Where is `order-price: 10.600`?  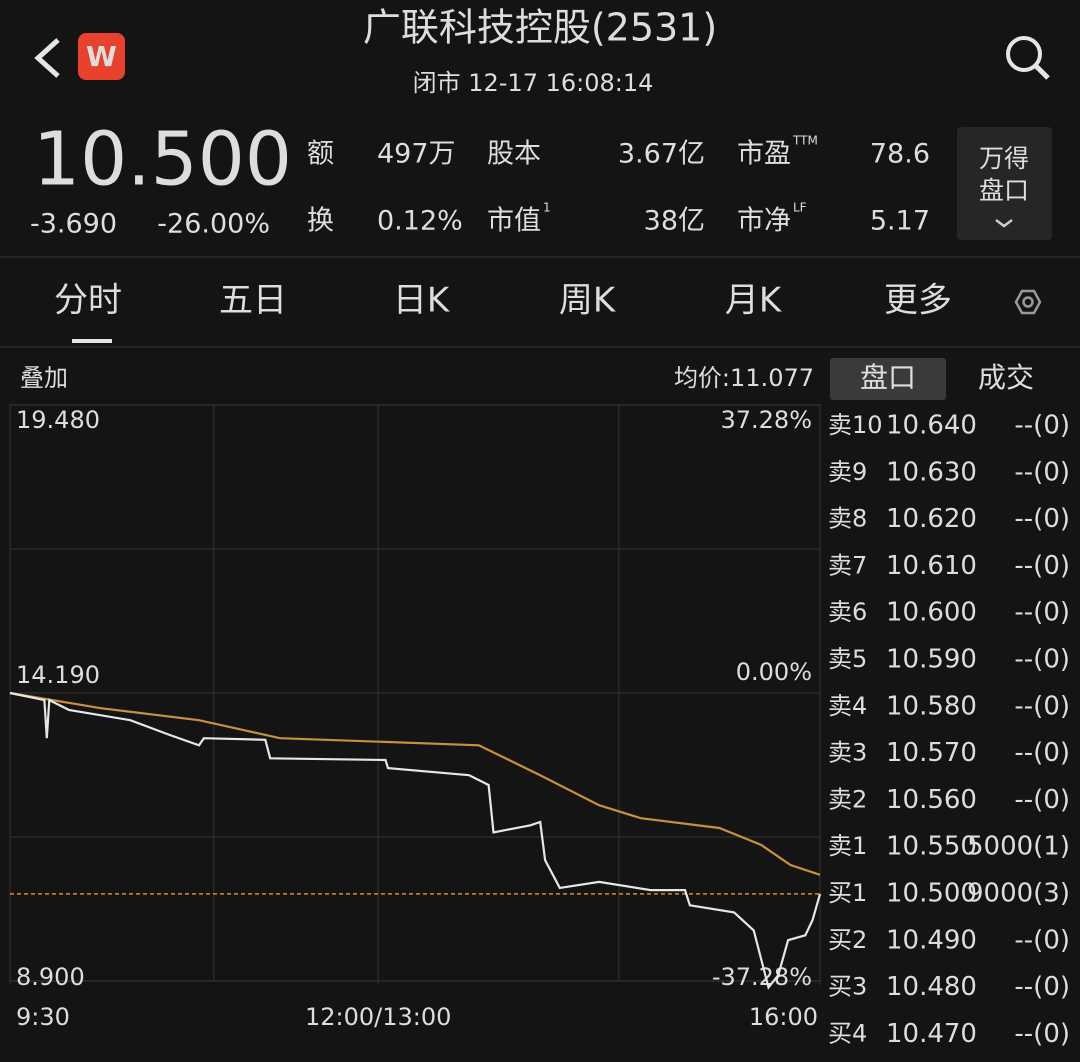 order-price: 10.600 is located at coordinates (931, 613).